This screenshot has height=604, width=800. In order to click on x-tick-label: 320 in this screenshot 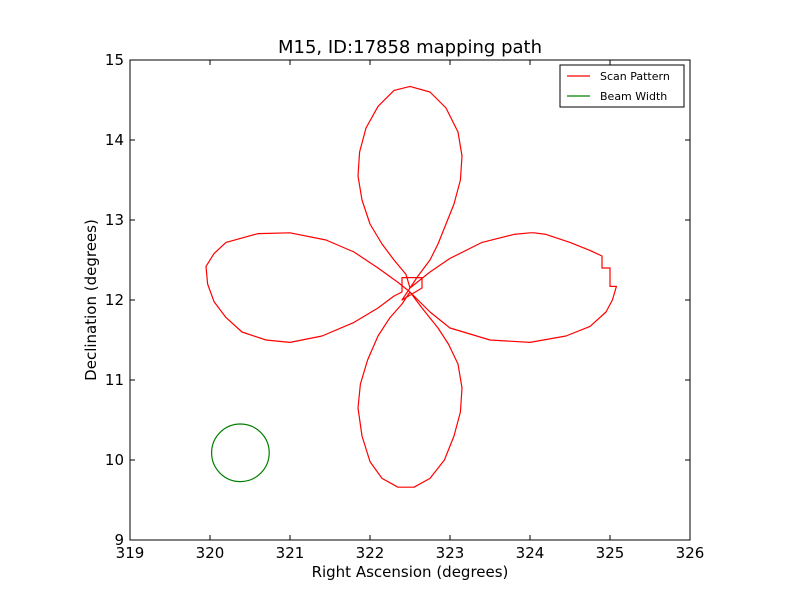, I will do `click(210, 553)`.